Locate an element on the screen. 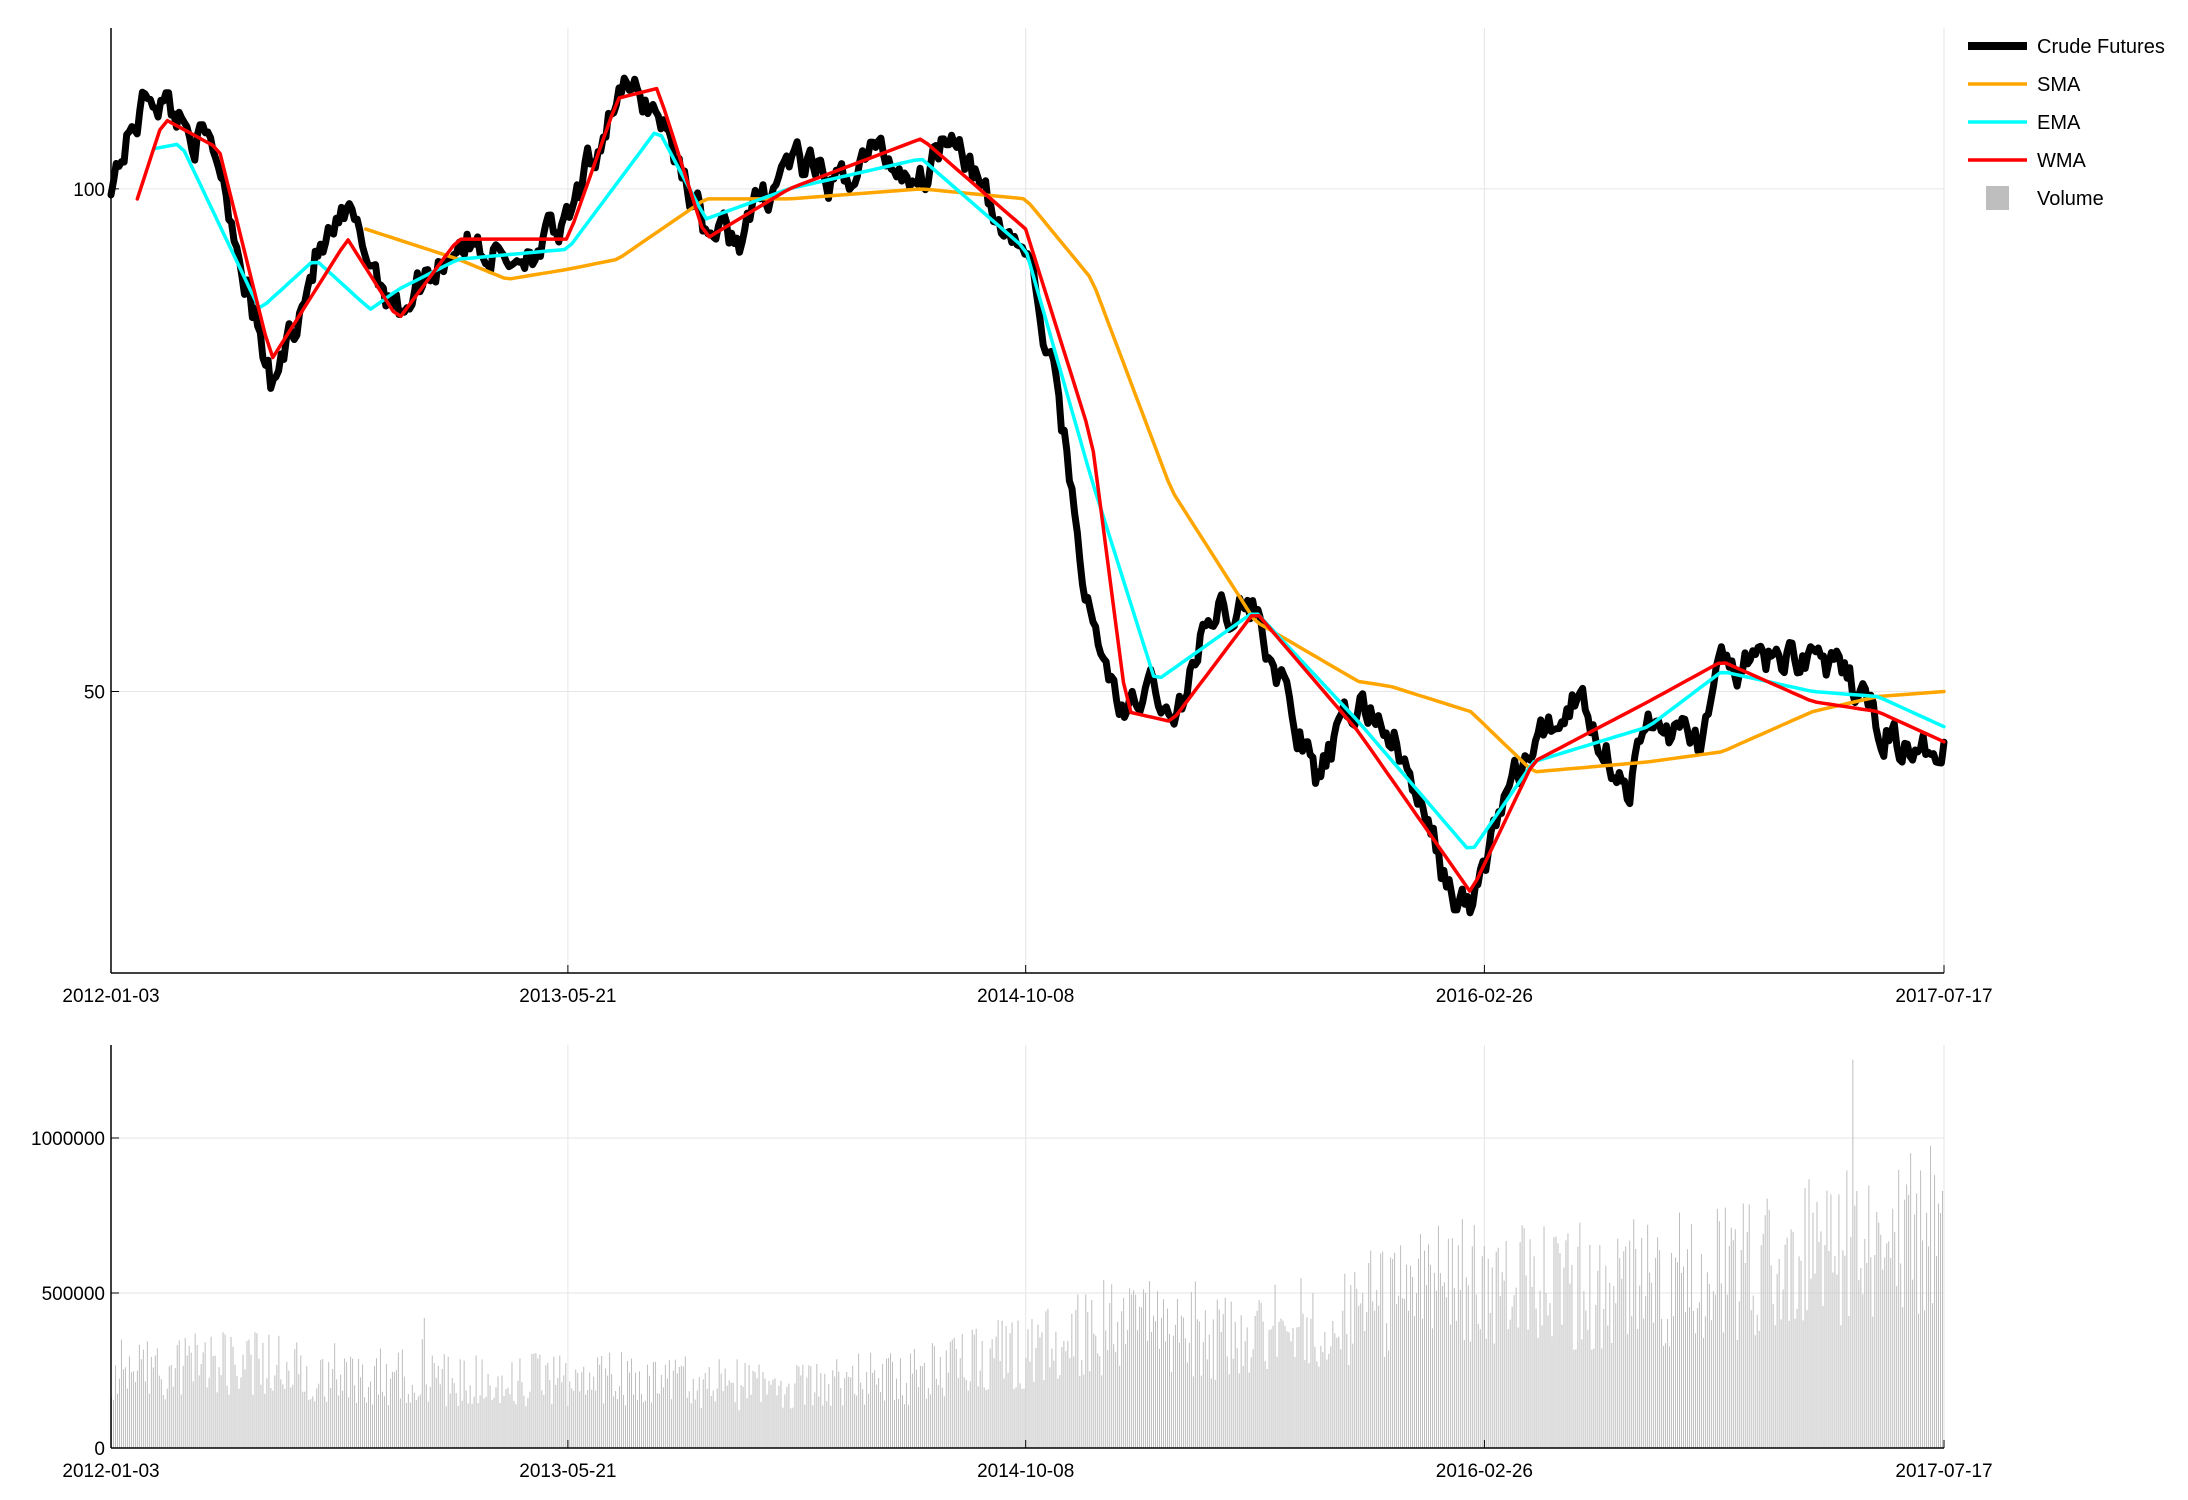 This screenshot has height=1500, width=2188. volume-x-tick-label: 2016-02-26 is located at coordinates (1484, 1471).